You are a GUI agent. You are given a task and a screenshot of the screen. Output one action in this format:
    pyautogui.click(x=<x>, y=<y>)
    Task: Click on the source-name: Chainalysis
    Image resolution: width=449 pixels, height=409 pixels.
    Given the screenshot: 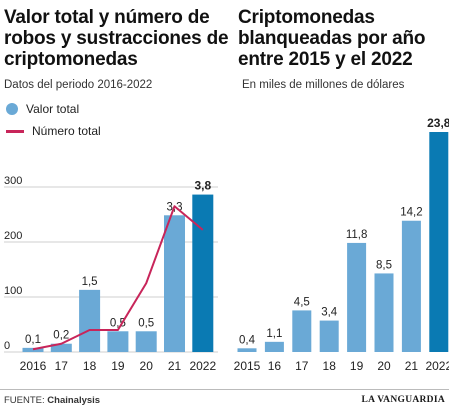 What is the action you would take?
    pyautogui.click(x=74, y=400)
    